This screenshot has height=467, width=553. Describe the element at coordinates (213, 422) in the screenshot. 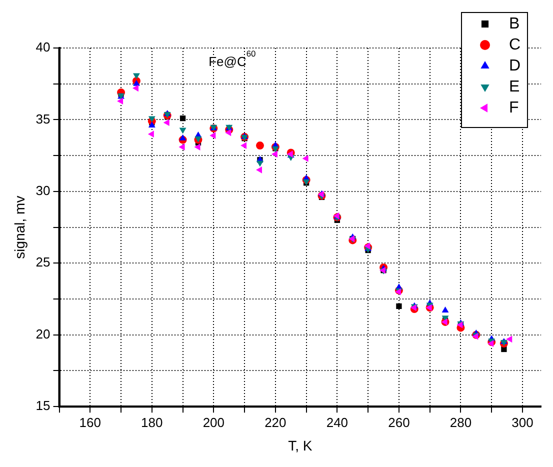

I see `x-tick-label: 200` at that location.